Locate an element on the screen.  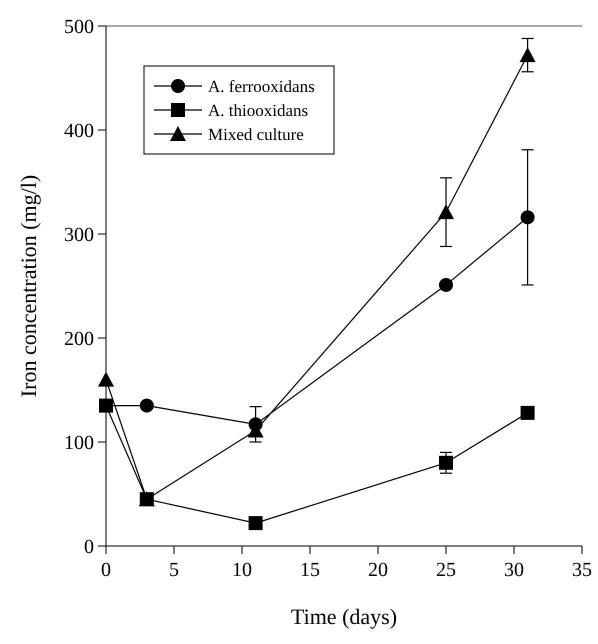
x-tick-label: 30 is located at coordinates (514, 570).